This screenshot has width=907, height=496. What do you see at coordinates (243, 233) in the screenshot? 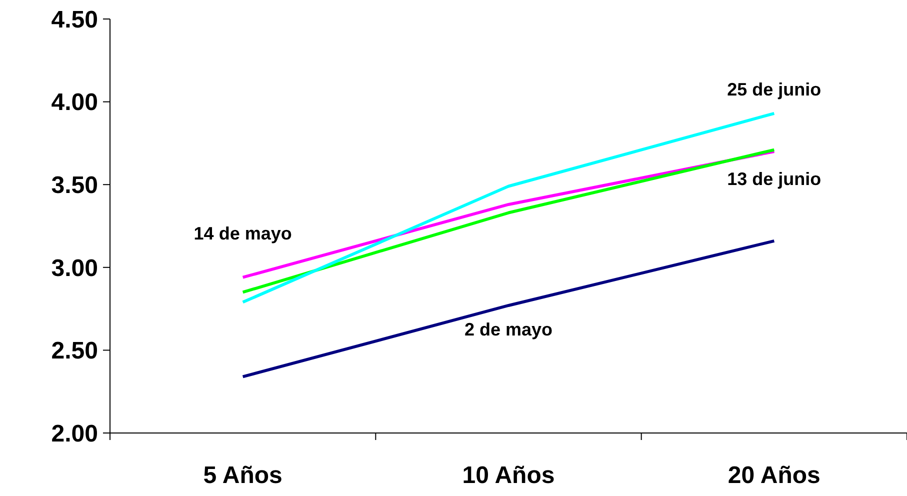
I see `series-label: 14 de mayo` at bounding box center [243, 233].